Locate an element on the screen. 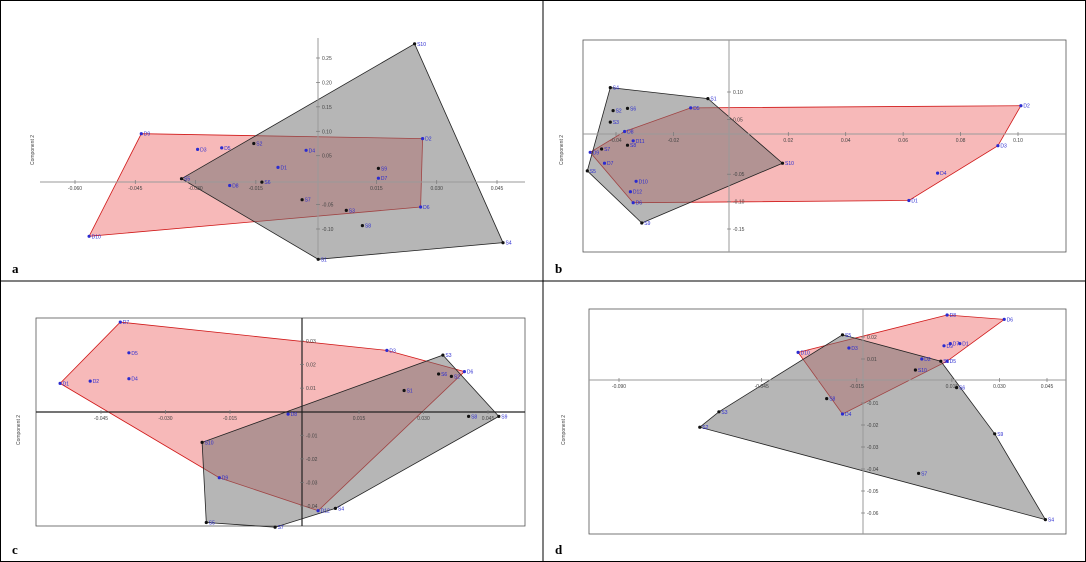 The height and width of the screenshot is (562, 1086). point-label: S1 is located at coordinates (324, 260).